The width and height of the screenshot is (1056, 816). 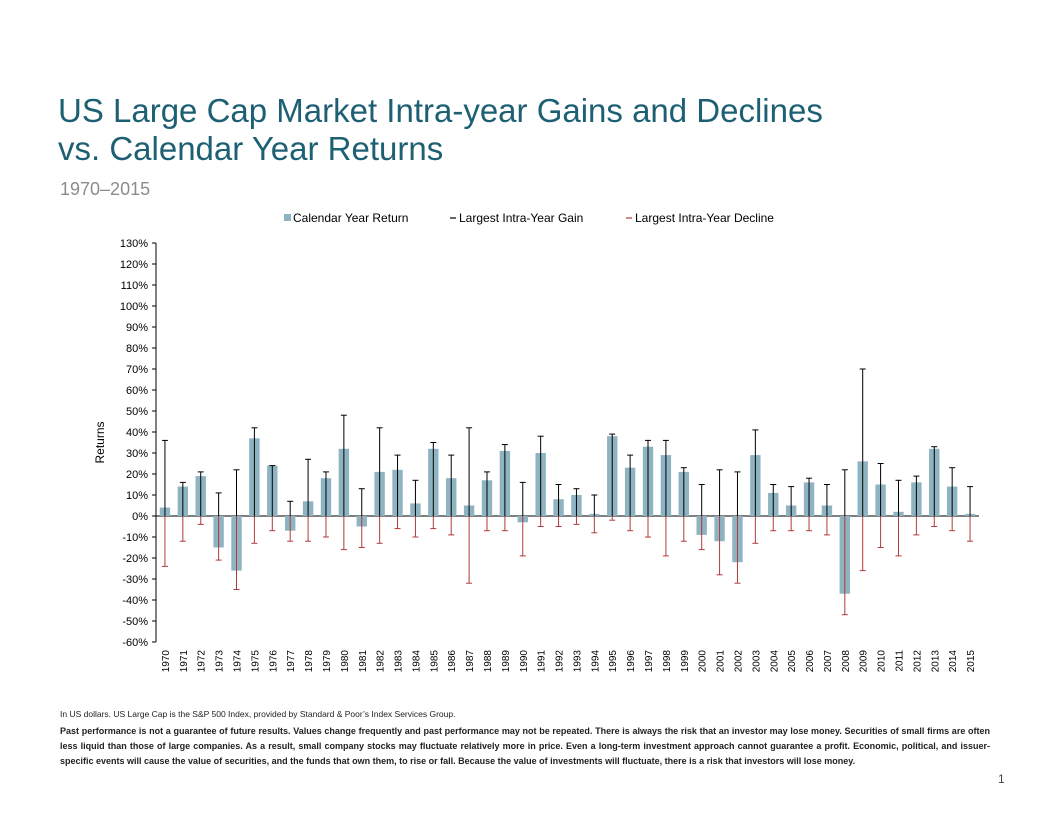 I want to click on x-tick-label: 1994, so click(x=595, y=661).